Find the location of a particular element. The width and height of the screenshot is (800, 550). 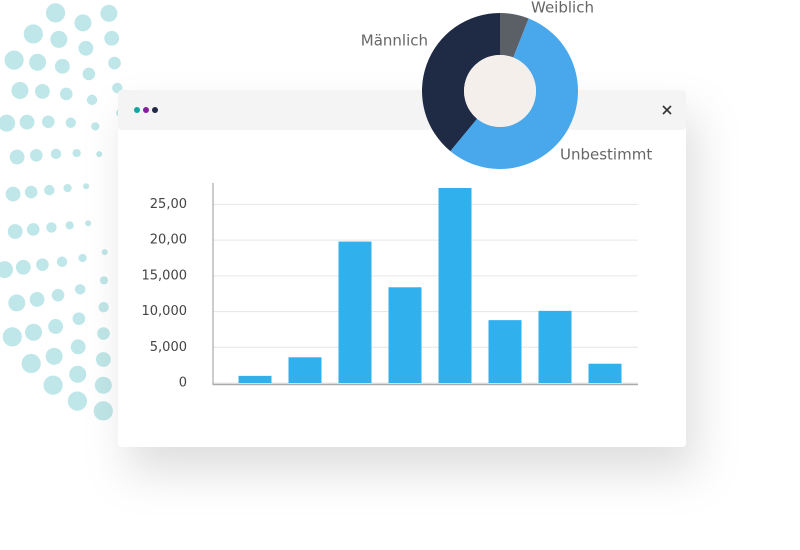

y-tick-label: 5,000 is located at coordinates (168, 347).